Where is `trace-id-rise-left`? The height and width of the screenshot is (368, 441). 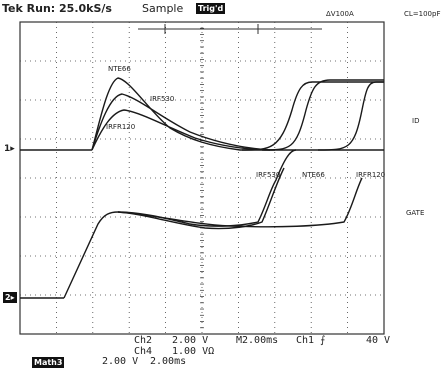 trace-id-rise-left is located at coordinates (312, 116).